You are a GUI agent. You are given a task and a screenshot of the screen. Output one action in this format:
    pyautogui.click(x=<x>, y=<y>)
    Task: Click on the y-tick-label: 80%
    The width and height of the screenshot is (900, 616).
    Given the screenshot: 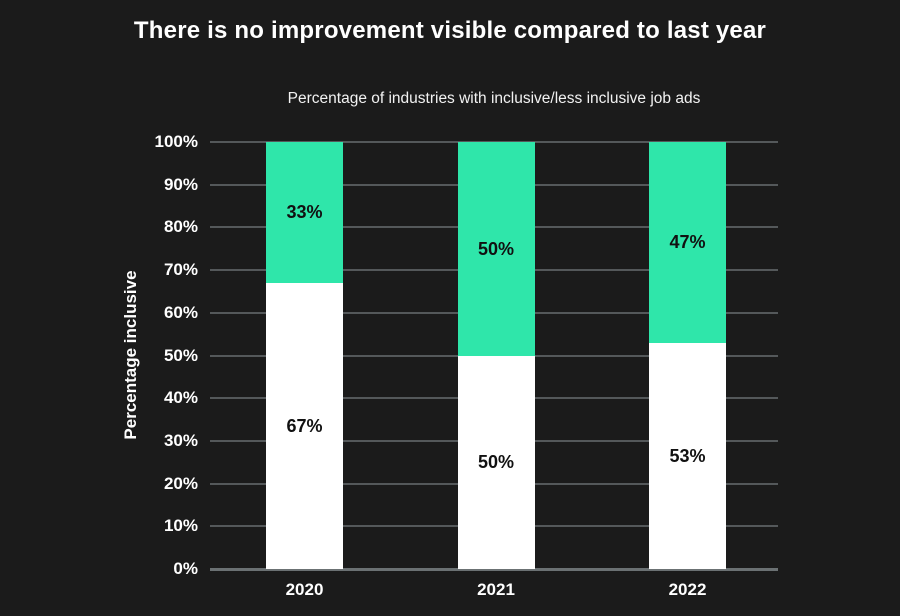 What is the action you would take?
    pyautogui.click(x=180, y=227)
    